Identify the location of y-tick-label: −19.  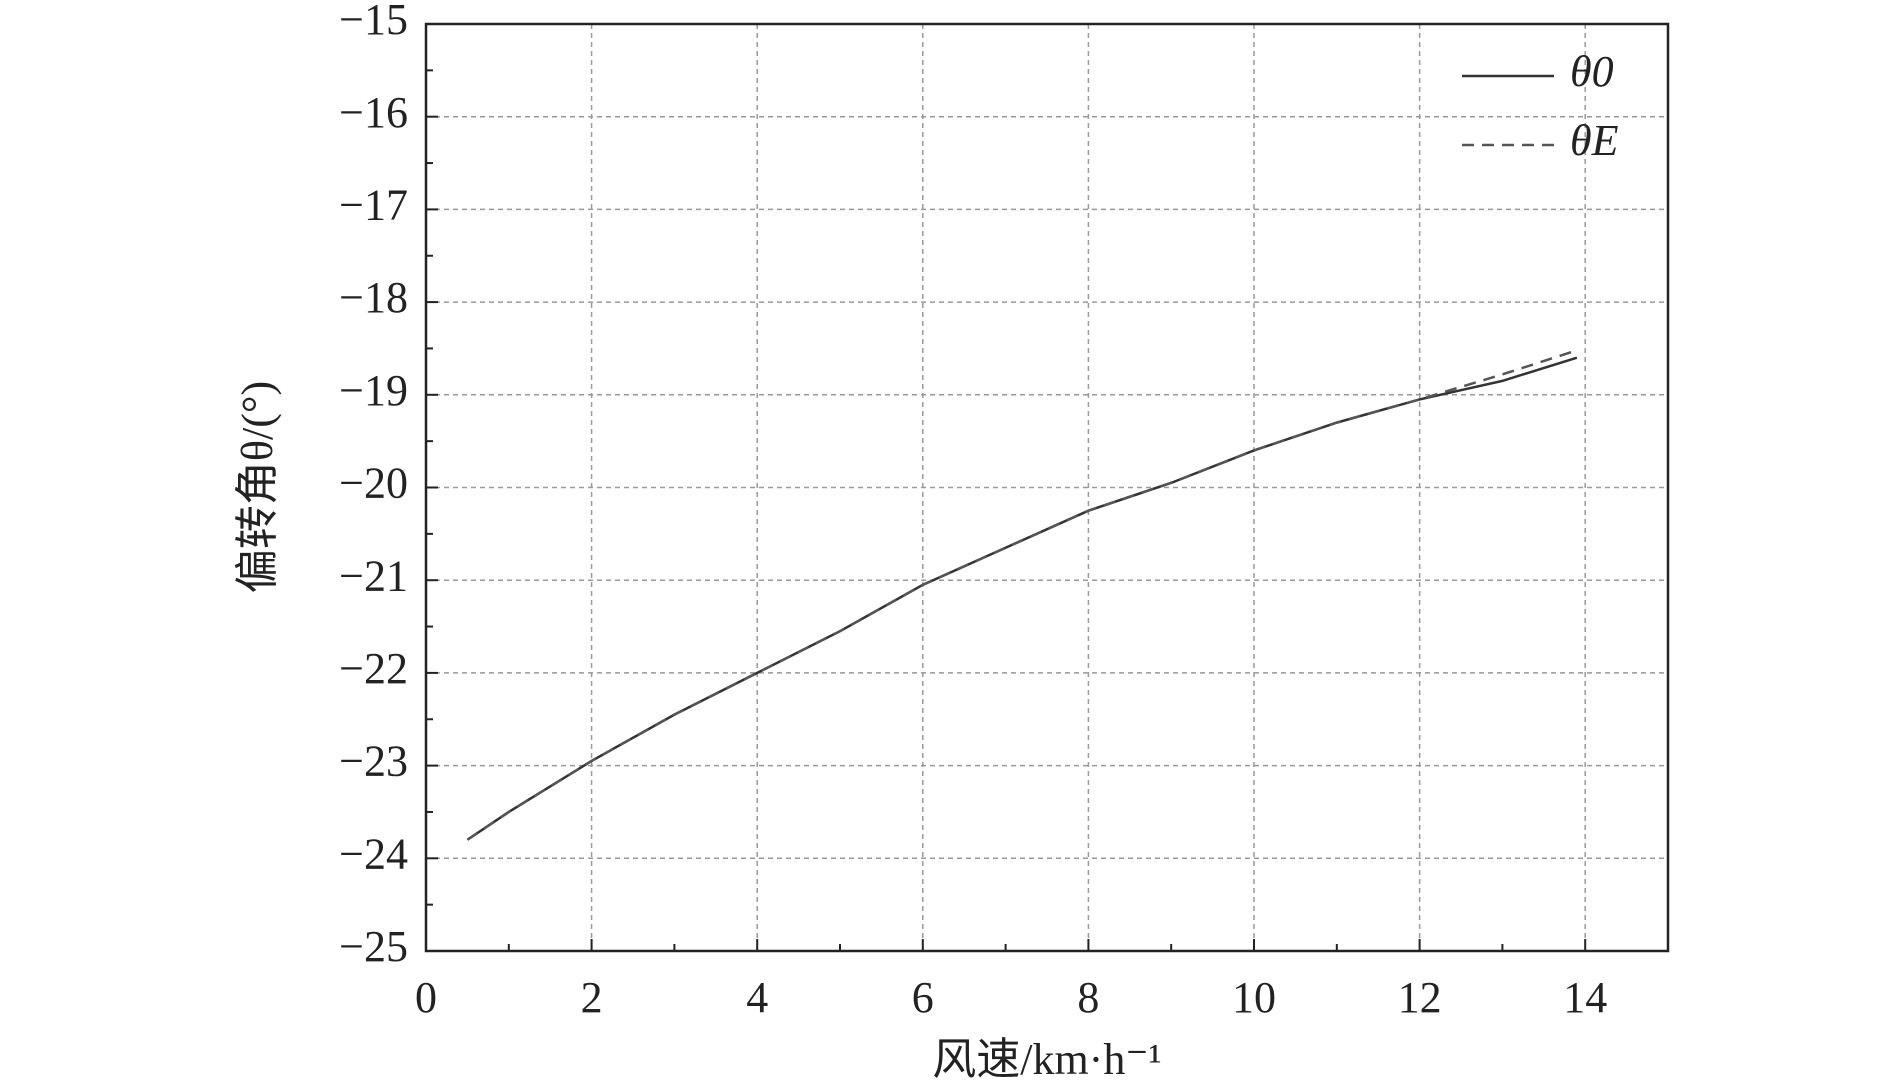
(373, 390).